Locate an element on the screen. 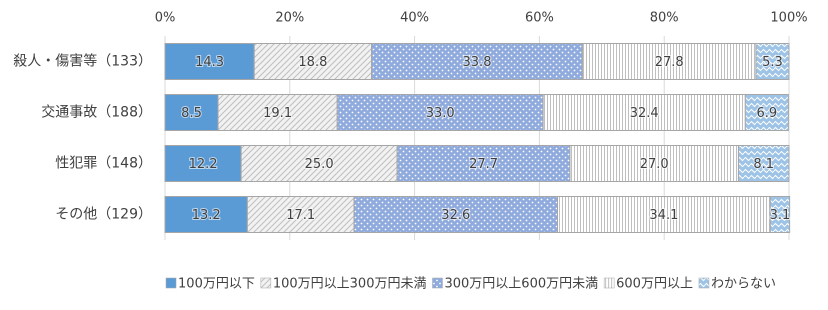 This screenshot has width=828, height=310. x-tick-label: 100% is located at coordinates (788, 18).